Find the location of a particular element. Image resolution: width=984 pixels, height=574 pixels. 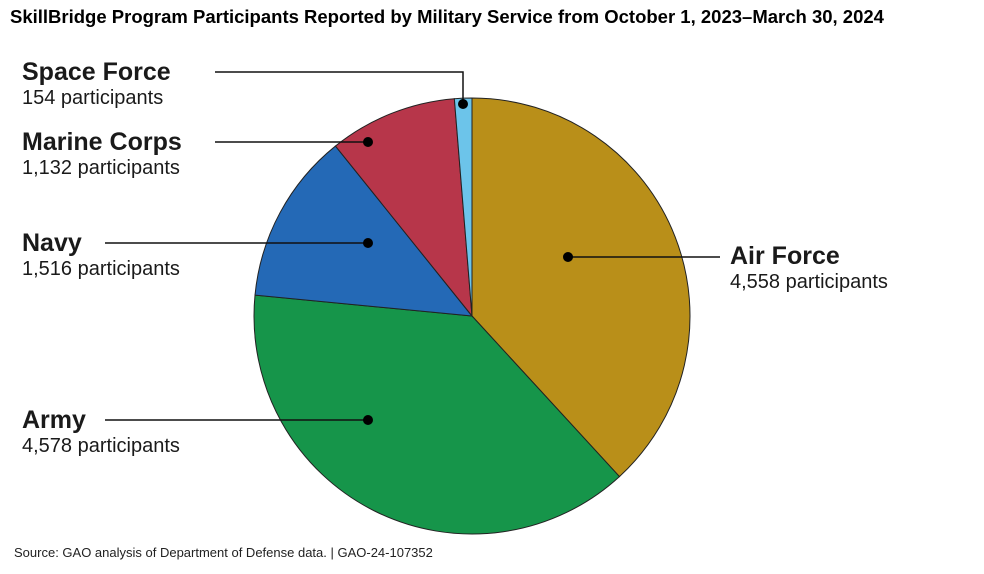

slice-value: 1,516 participants is located at coordinates (101, 269).